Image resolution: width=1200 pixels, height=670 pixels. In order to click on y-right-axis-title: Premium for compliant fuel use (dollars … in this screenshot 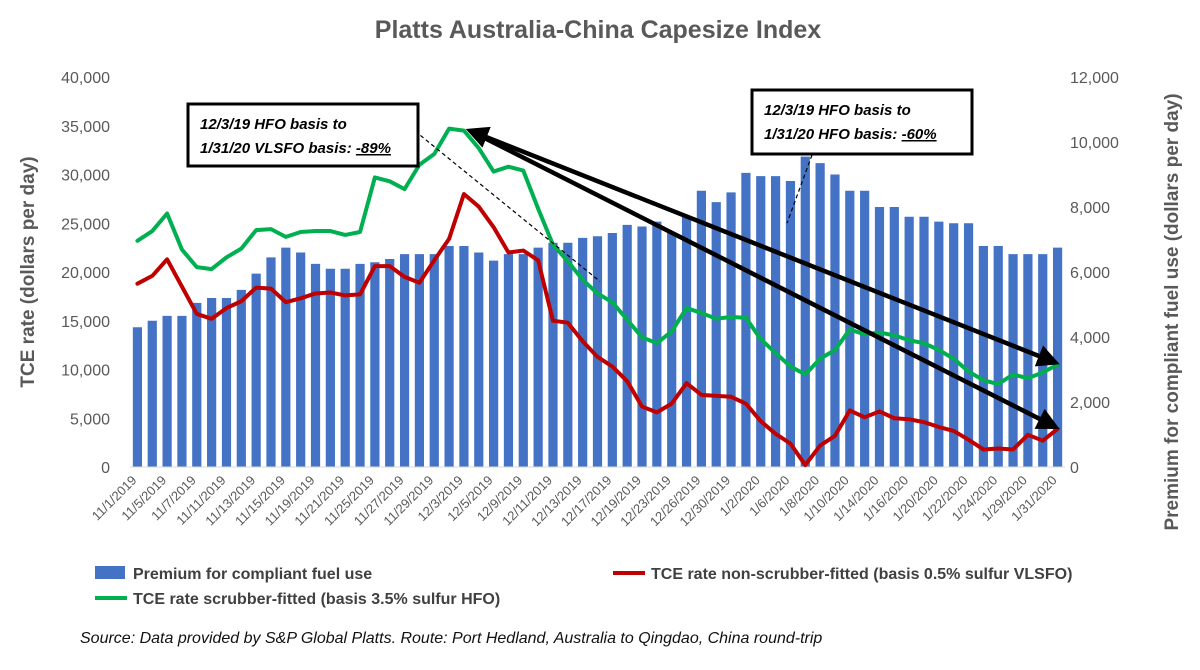, I will do `click(1172, 311)`.